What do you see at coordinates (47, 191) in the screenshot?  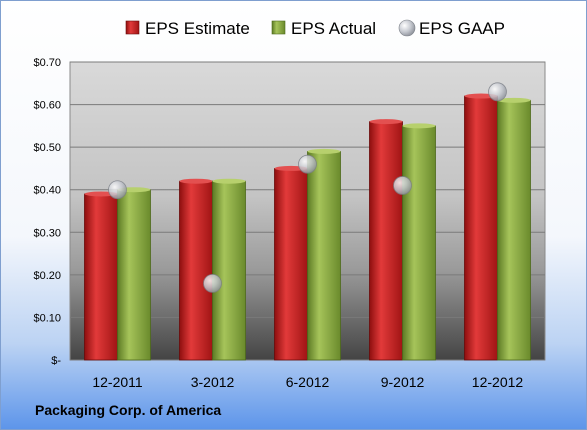 I see `y-tick-label: $0.40` at bounding box center [47, 191].